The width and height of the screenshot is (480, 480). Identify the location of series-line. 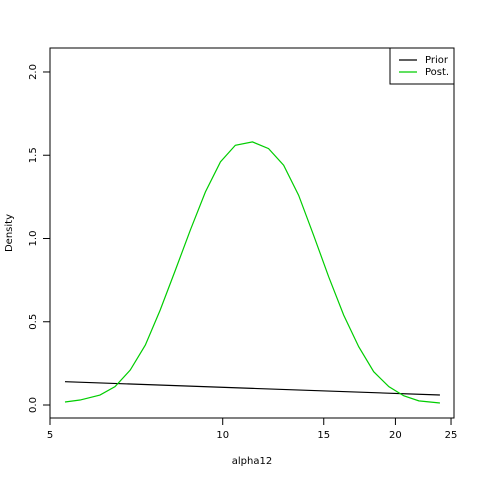
(252, 388).